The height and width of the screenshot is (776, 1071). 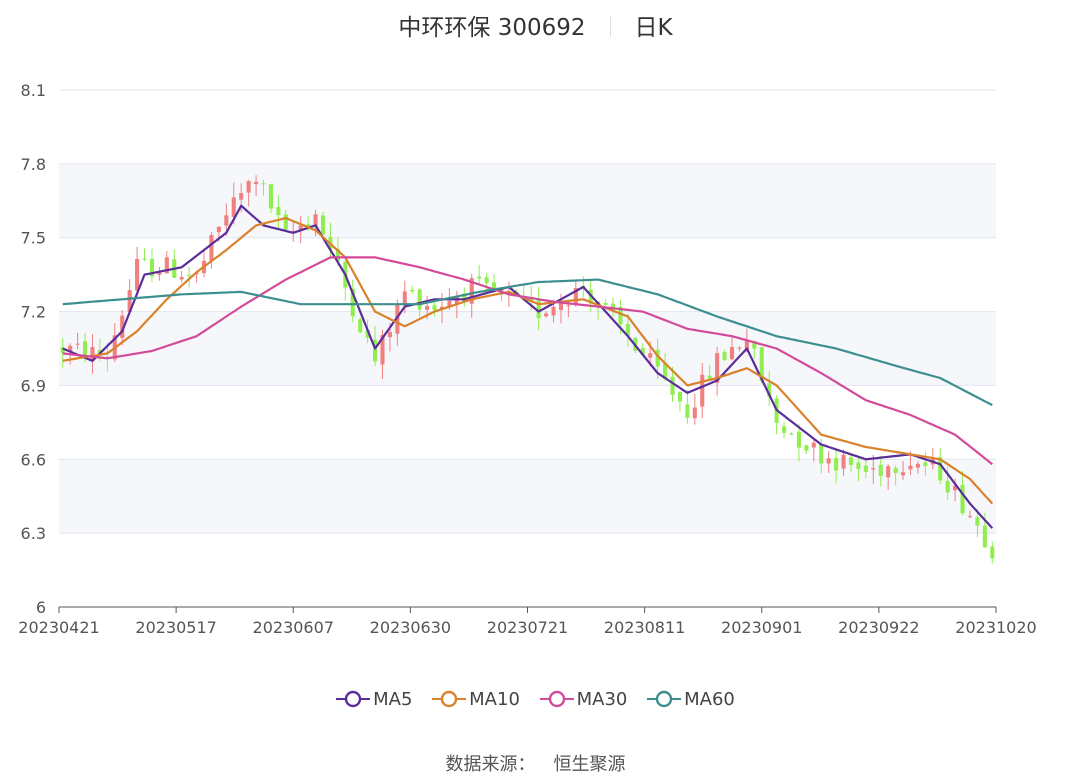 I want to click on legend-item-ma30: MA30, so click(x=583, y=699).